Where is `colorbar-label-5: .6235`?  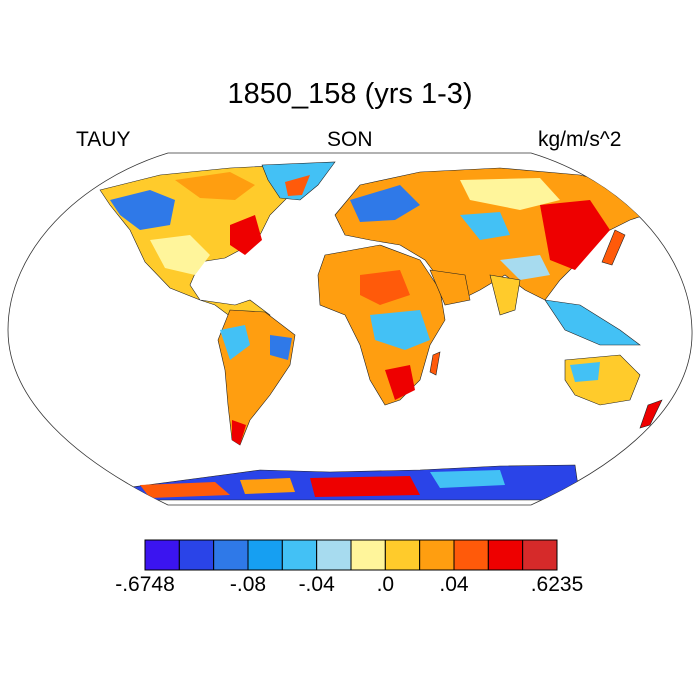 colorbar-label-5: .6235 is located at coordinates (557, 584).